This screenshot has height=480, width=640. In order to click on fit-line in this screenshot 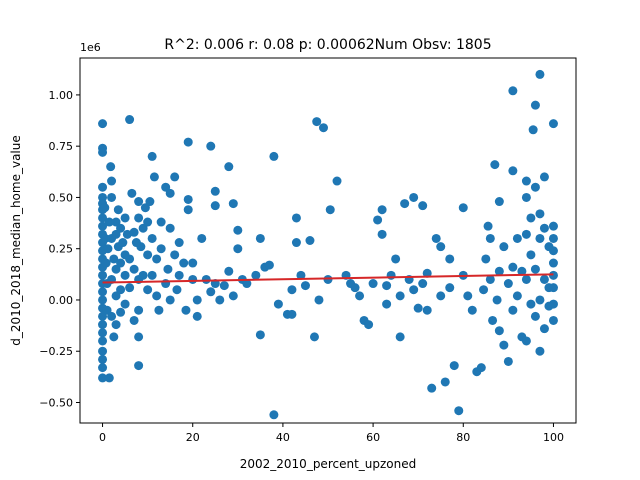, I will do `click(328, 278)`.